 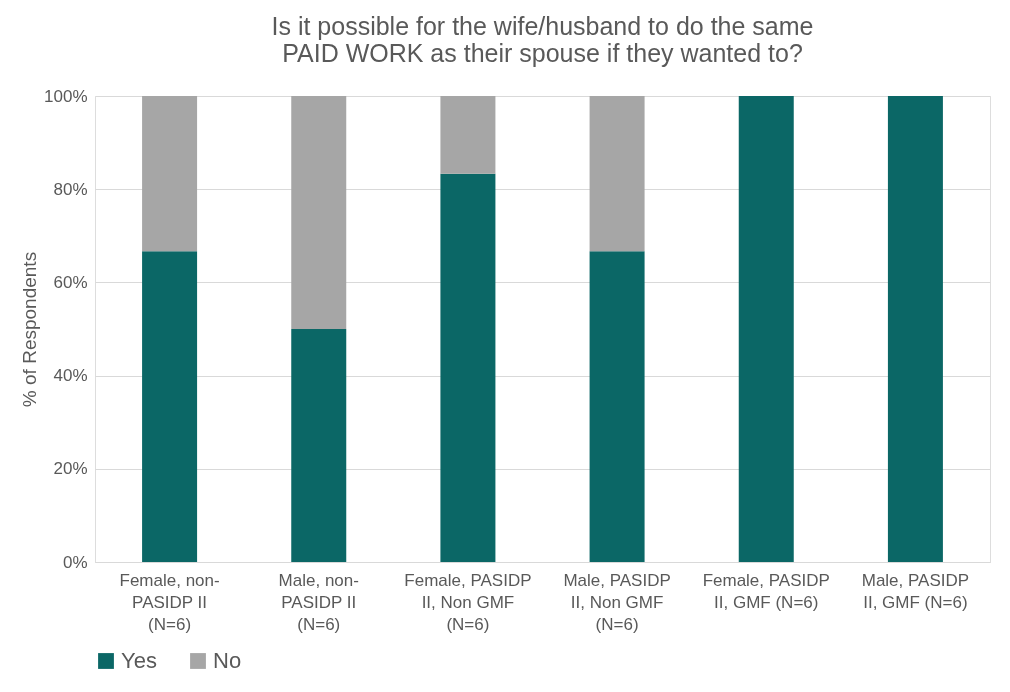 I want to click on y-axis-title: % of Respondents, so click(x=30, y=329).